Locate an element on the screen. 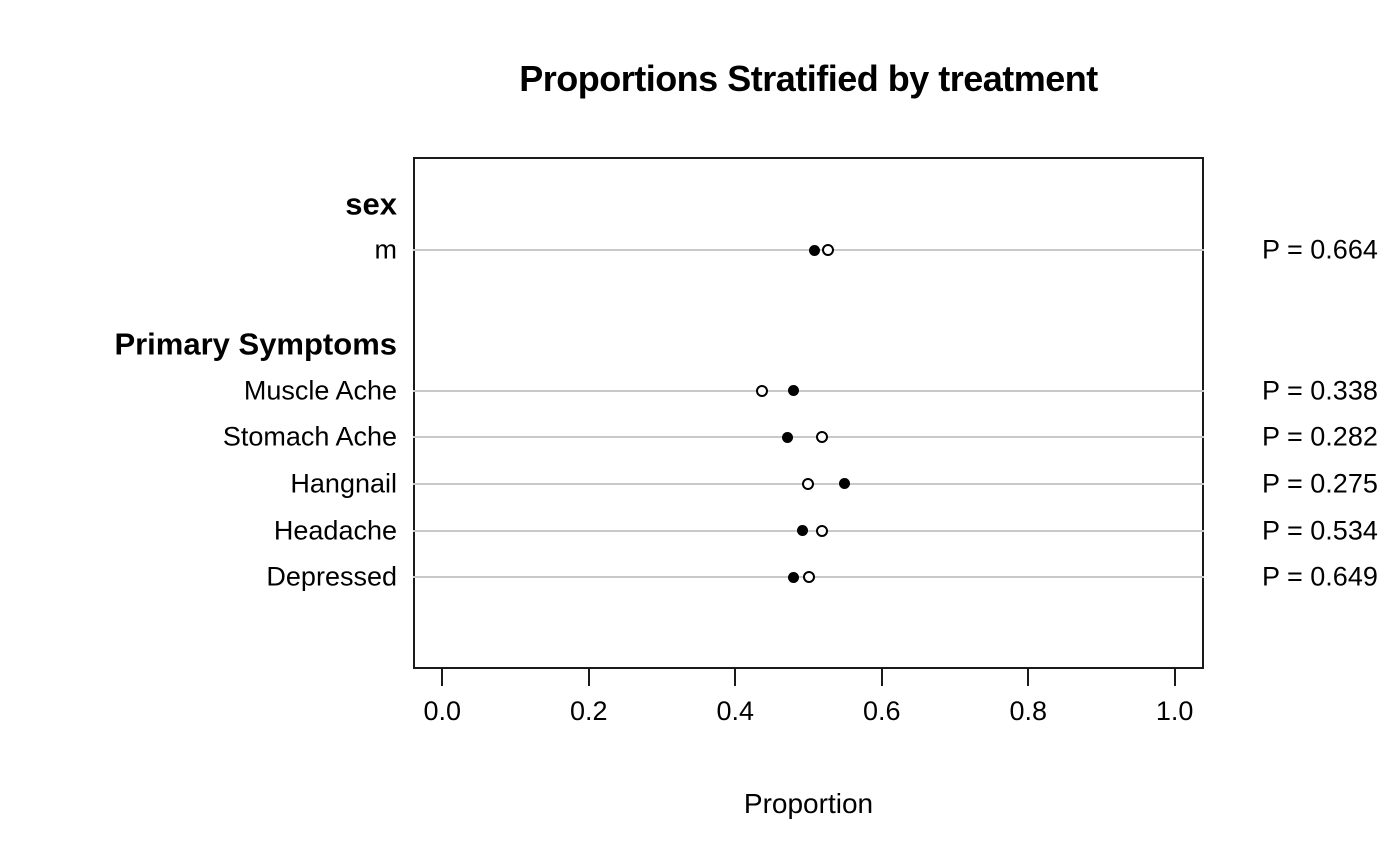 Image resolution: width=1400 pixels, height=866 pixels. p-value-label: P = 0.664 is located at coordinates (1320, 249).